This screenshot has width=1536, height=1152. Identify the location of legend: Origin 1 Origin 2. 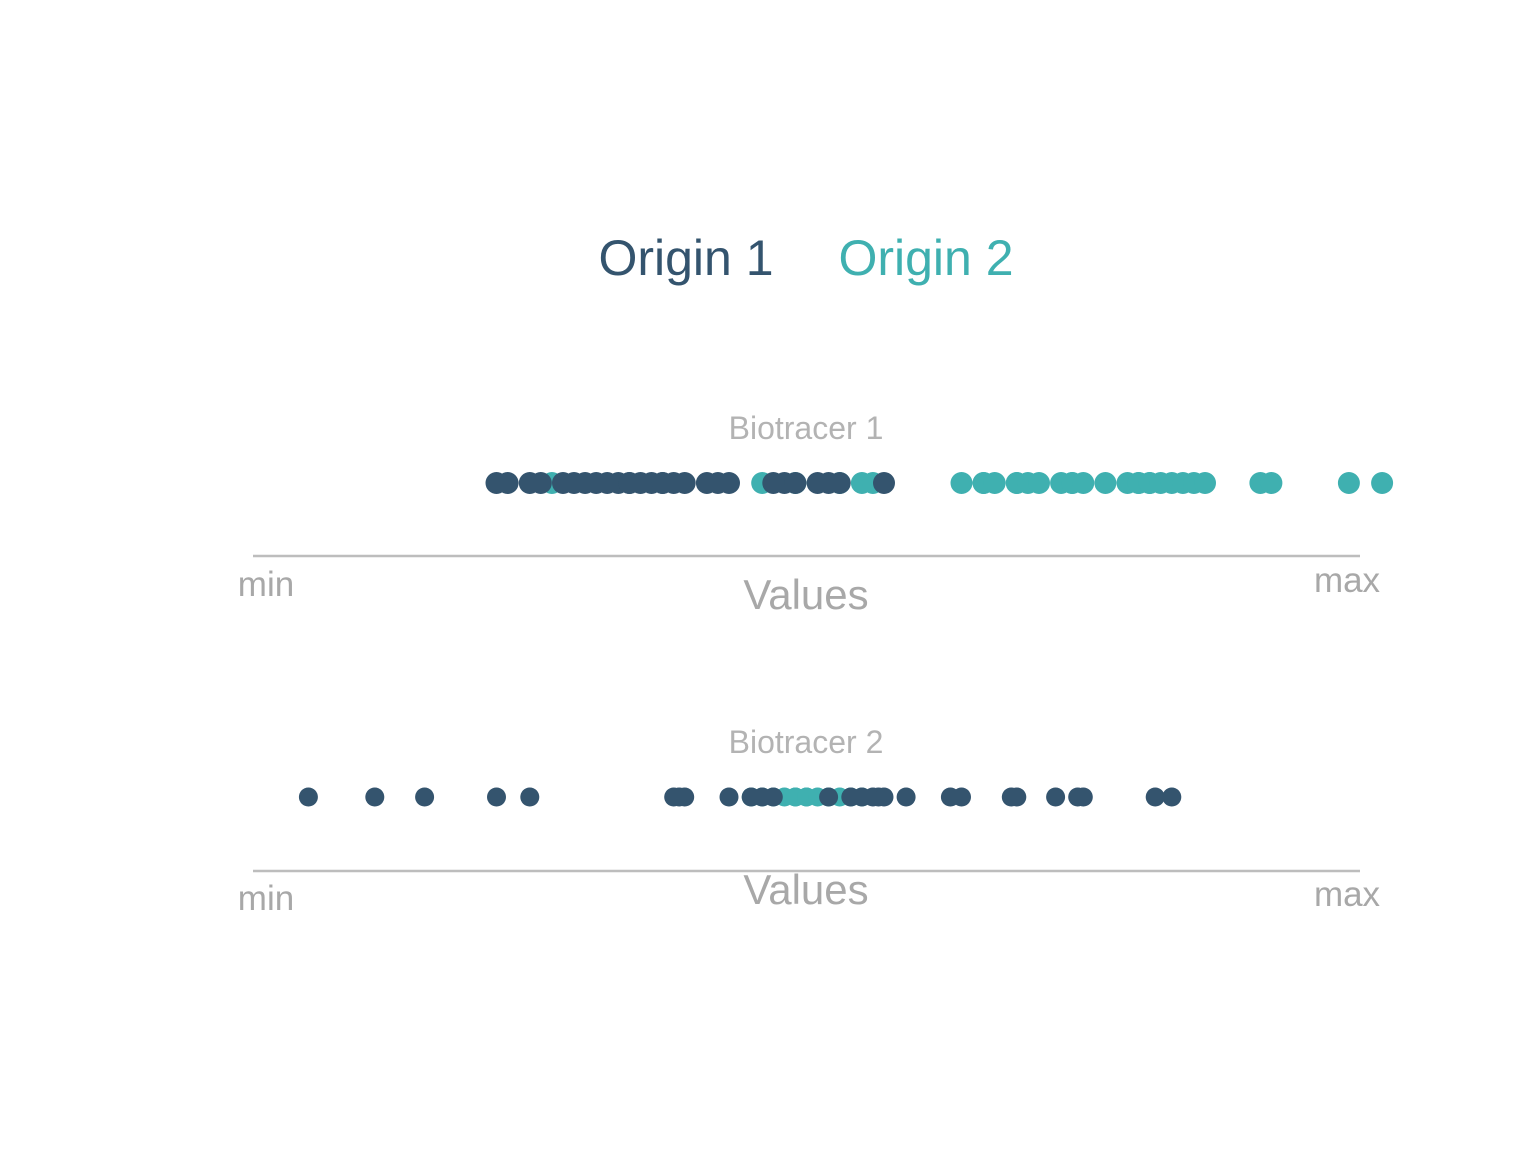
(805, 258).